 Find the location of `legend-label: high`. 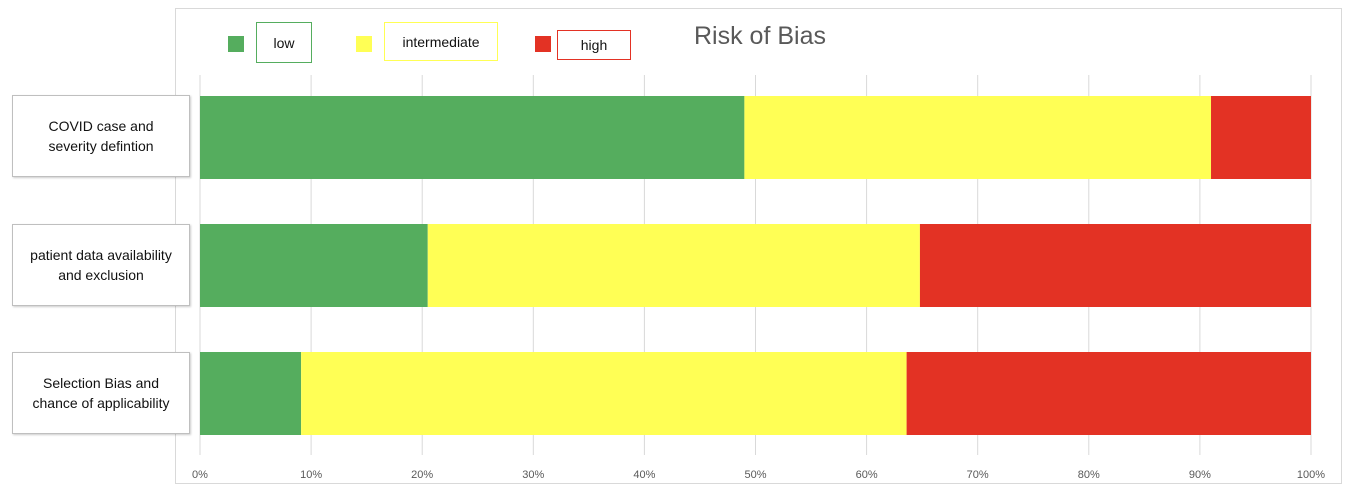

legend-label: high is located at coordinates (594, 45).